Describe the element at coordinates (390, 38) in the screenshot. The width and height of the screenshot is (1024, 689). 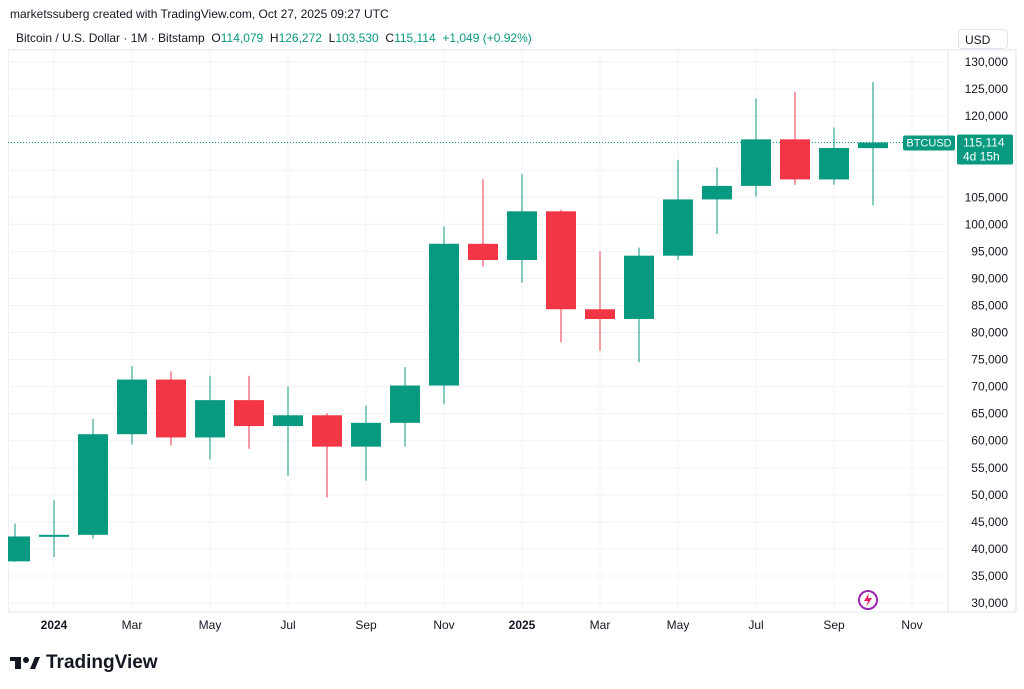
I see `close-label: C` at that location.